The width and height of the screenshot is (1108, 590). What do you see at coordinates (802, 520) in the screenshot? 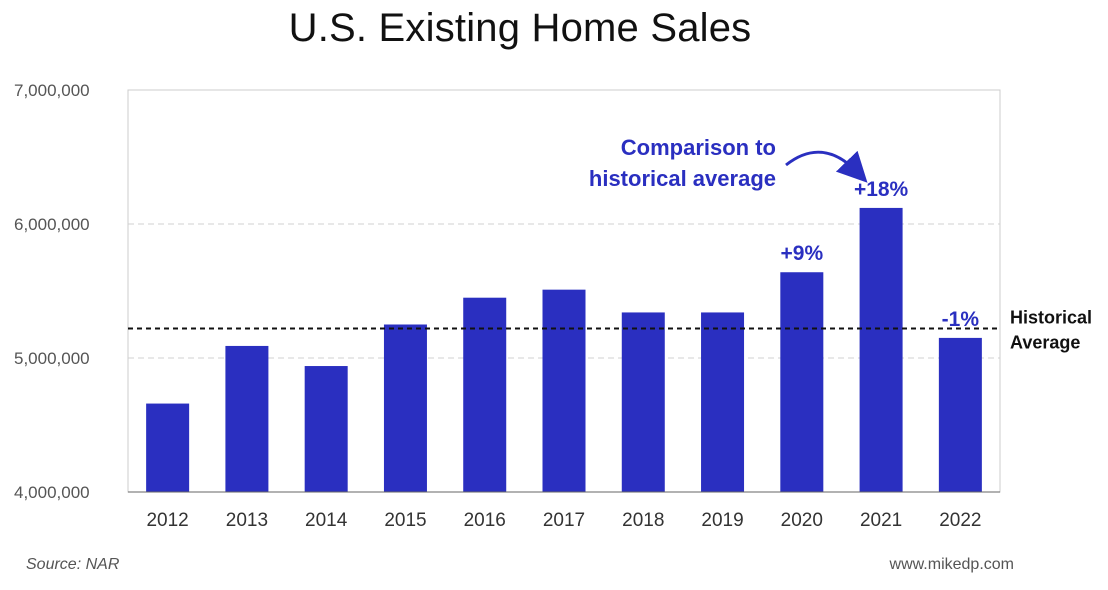
I see `x-tick-label: 2020` at bounding box center [802, 520].